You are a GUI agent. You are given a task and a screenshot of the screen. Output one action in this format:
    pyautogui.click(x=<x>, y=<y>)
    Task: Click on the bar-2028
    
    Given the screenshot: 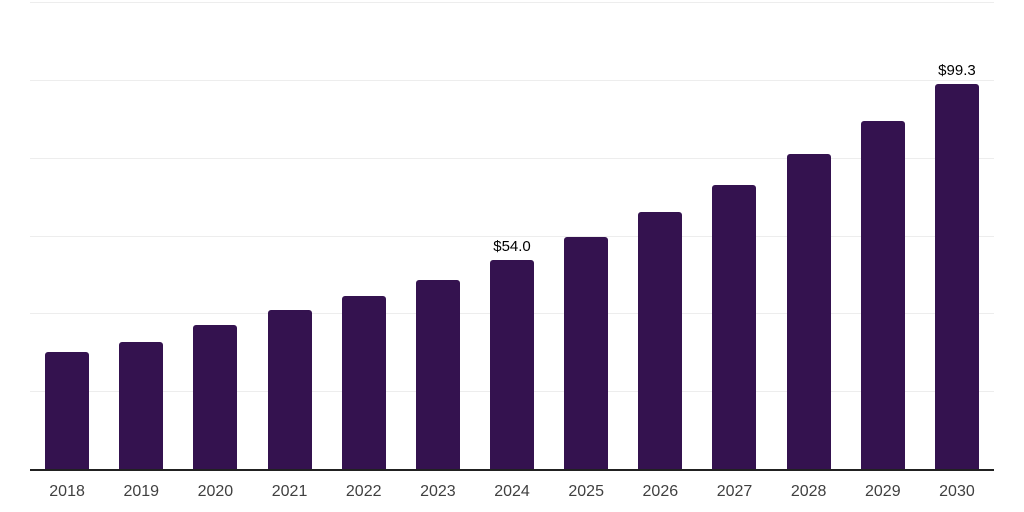 What is the action you would take?
    pyautogui.click(x=808, y=312)
    